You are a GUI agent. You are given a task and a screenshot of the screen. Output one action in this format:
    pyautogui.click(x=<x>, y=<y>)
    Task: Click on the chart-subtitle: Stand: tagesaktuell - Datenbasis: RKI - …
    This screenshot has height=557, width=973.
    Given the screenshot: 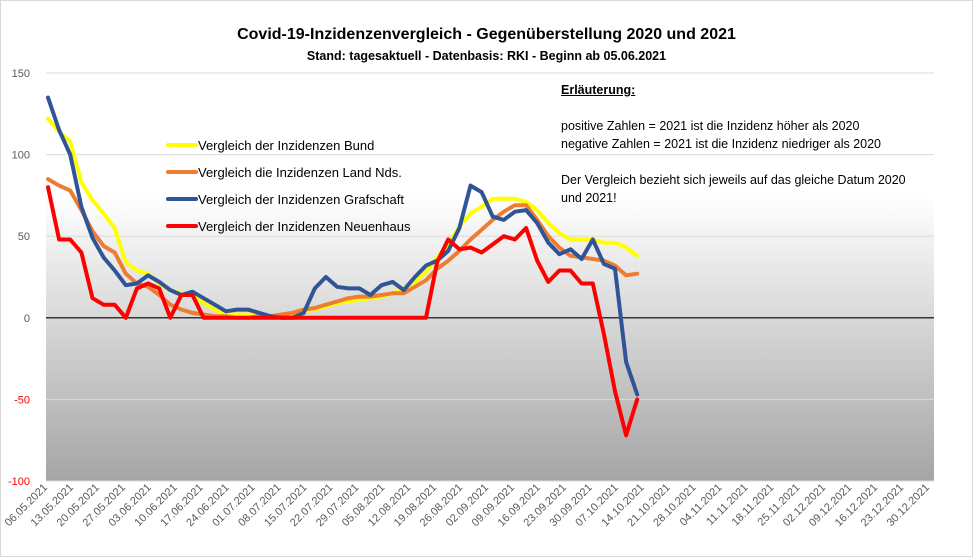 What is the action you would take?
    pyautogui.click(x=486, y=56)
    